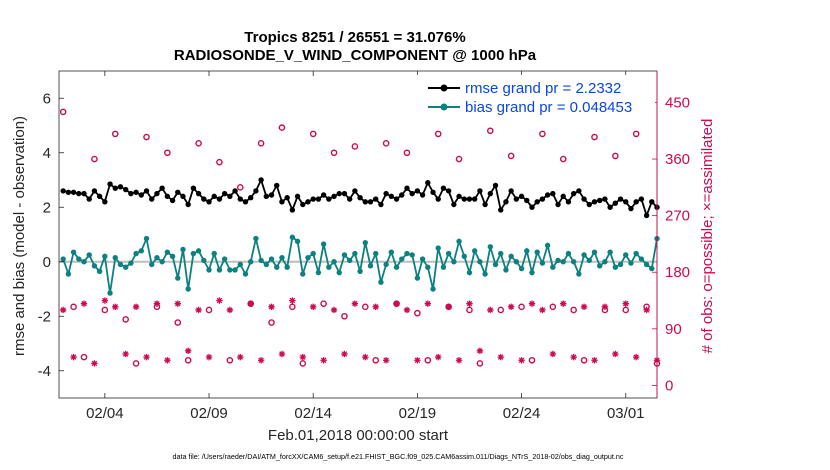 This screenshot has width=830, height=470. Describe the element at coordinates (47, 153) in the screenshot. I see `y-tick-label: 4` at that location.